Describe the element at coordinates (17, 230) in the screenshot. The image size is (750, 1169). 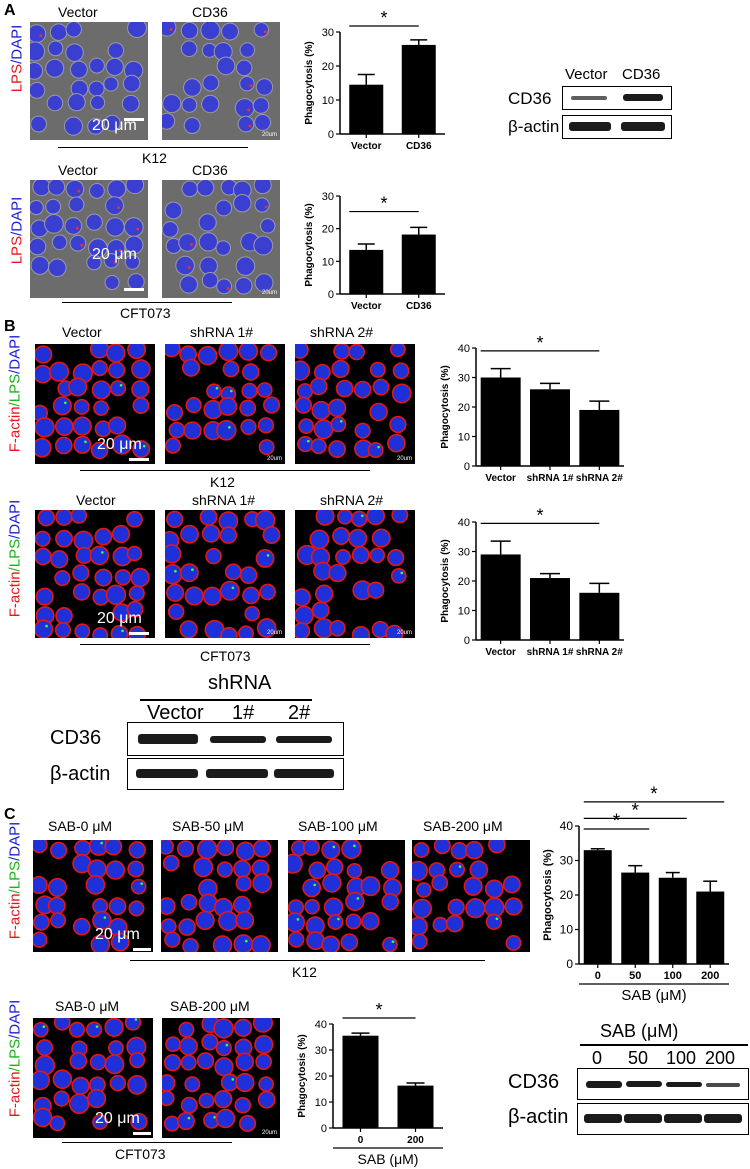
I see `stain-label-a-cft: LPS/DAPI` at that location.